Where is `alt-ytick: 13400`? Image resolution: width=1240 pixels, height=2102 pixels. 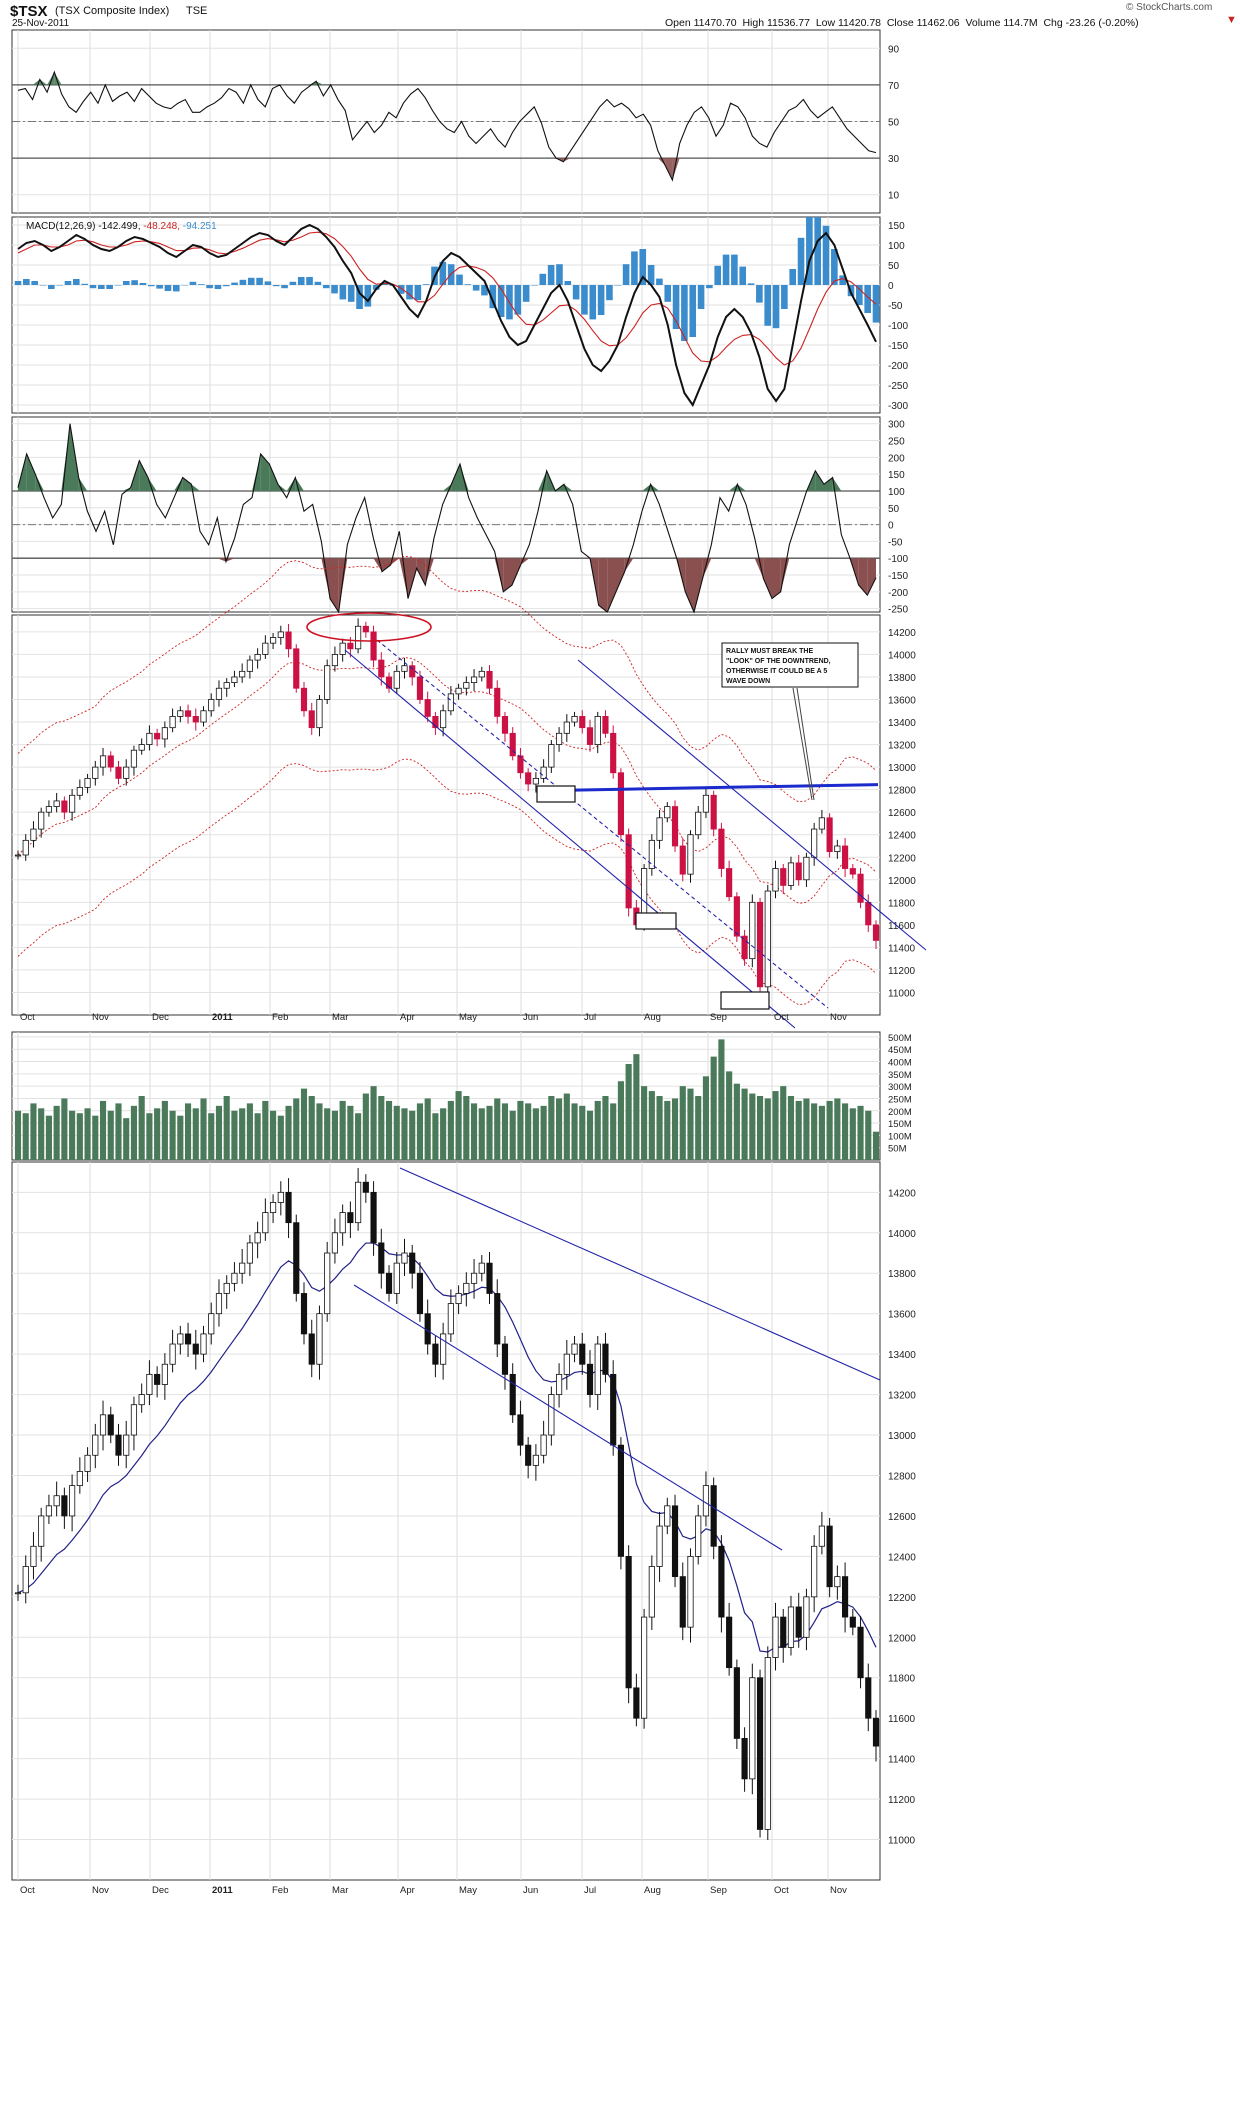 alt-ytick: 13400 is located at coordinates (902, 1355).